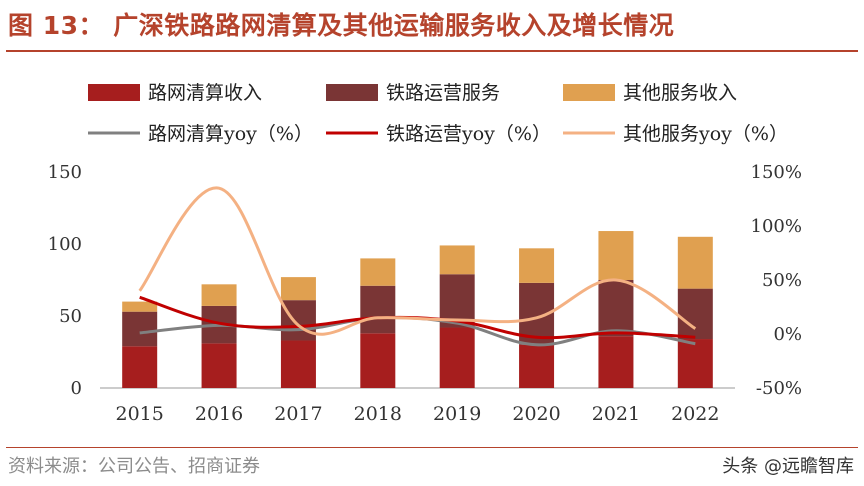  What do you see at coordinates (298, 414) in the screenshot?
I see `x-tick-label: 2017` at bounding box center [298, 414].